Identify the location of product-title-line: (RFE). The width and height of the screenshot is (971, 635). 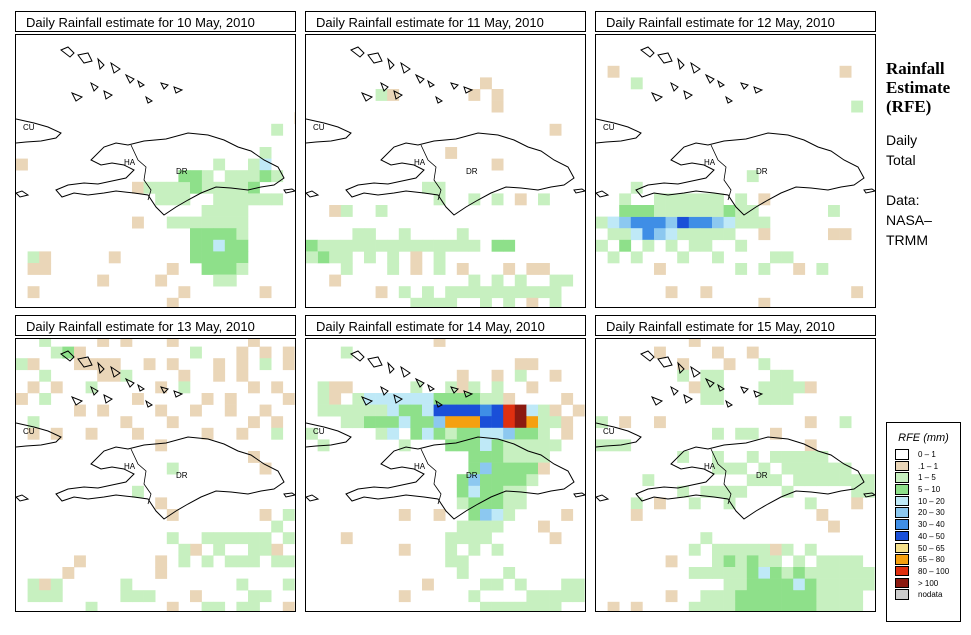
(909, 106).